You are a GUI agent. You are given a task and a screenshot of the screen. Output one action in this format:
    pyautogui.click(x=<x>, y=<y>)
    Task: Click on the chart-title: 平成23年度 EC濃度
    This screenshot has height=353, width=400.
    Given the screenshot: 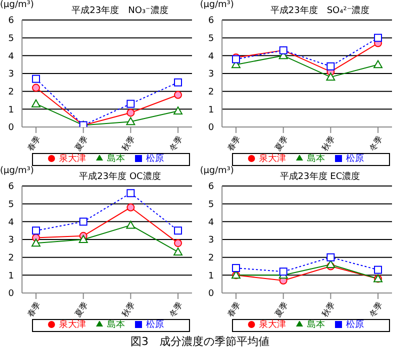 What is the action you would take?
    pyautogui.click(x=320, y=176)
    